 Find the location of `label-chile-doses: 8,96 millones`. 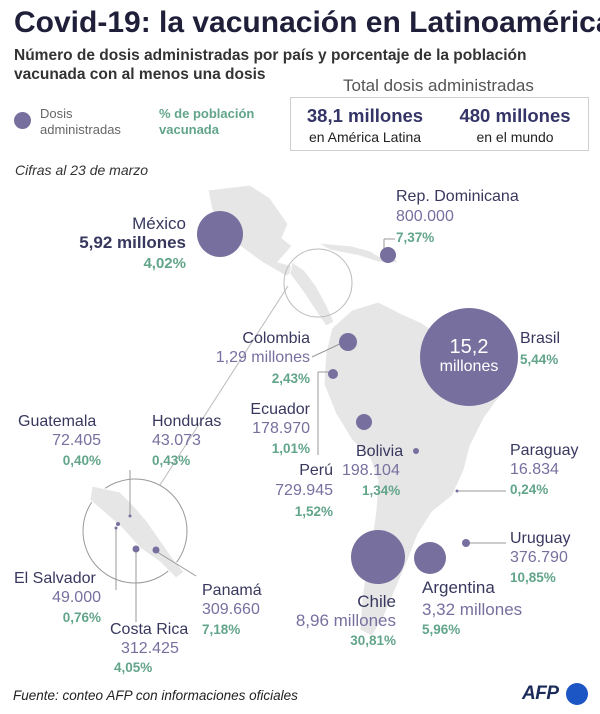

label-chile-doses: 8,96 millones is located at coordinates (345, 620).